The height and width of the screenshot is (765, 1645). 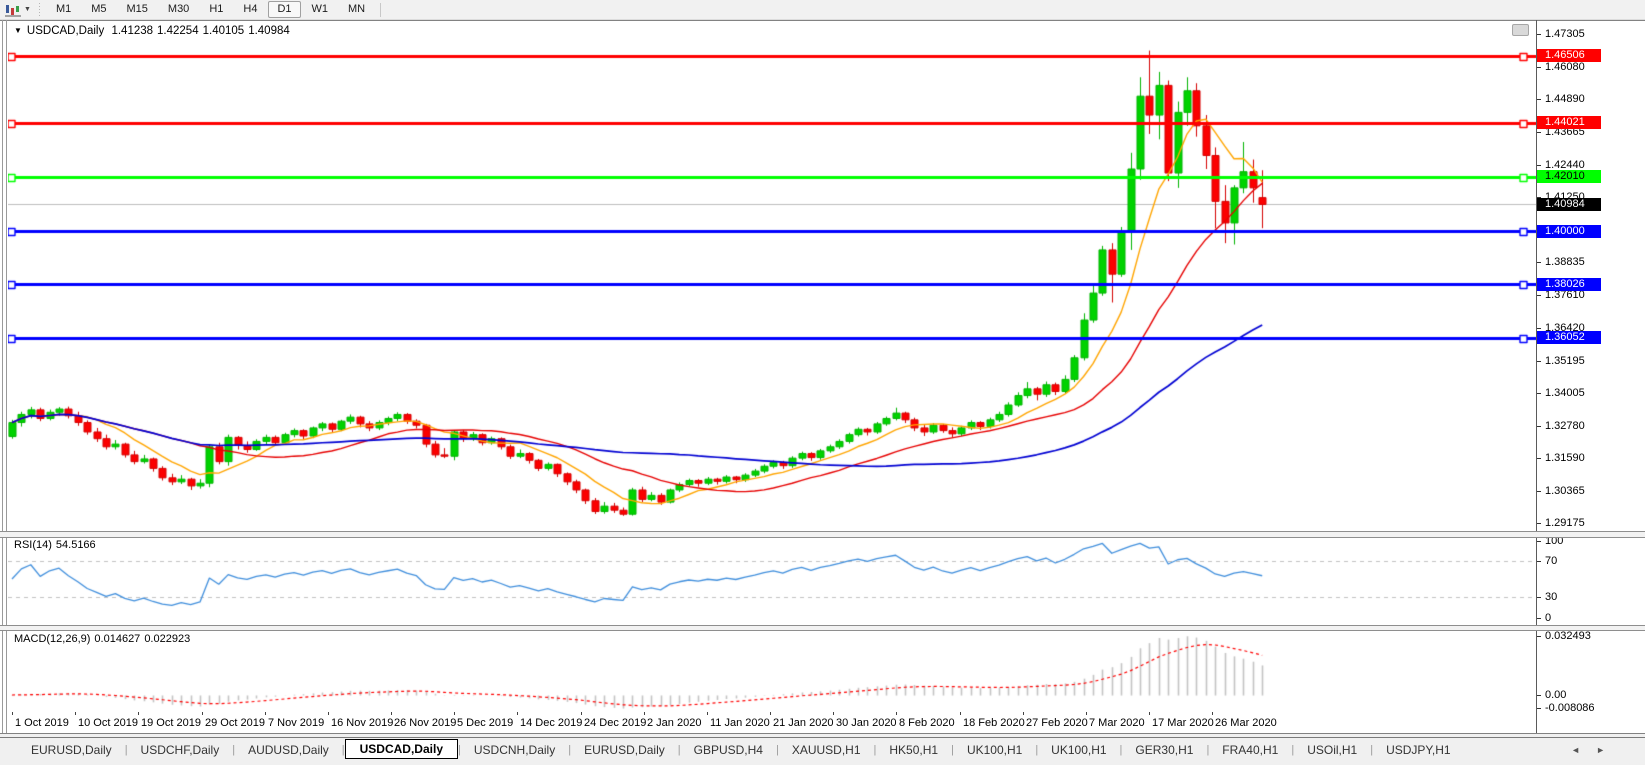 I want to click on timeframe-button-m30: M30, so click(x=178, y=9).